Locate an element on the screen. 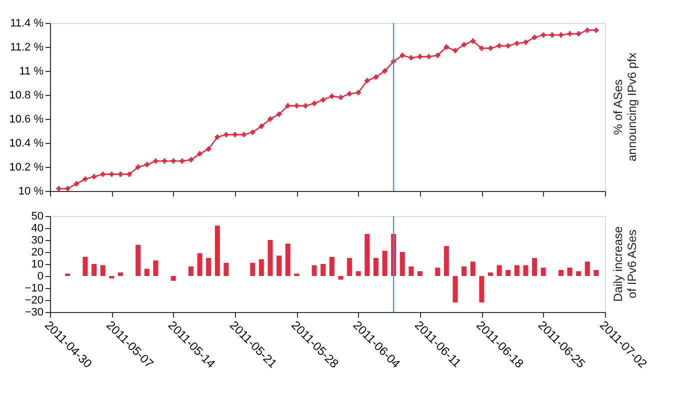  y-tick-label: 11.2 % is located at coordinates (27, 48).